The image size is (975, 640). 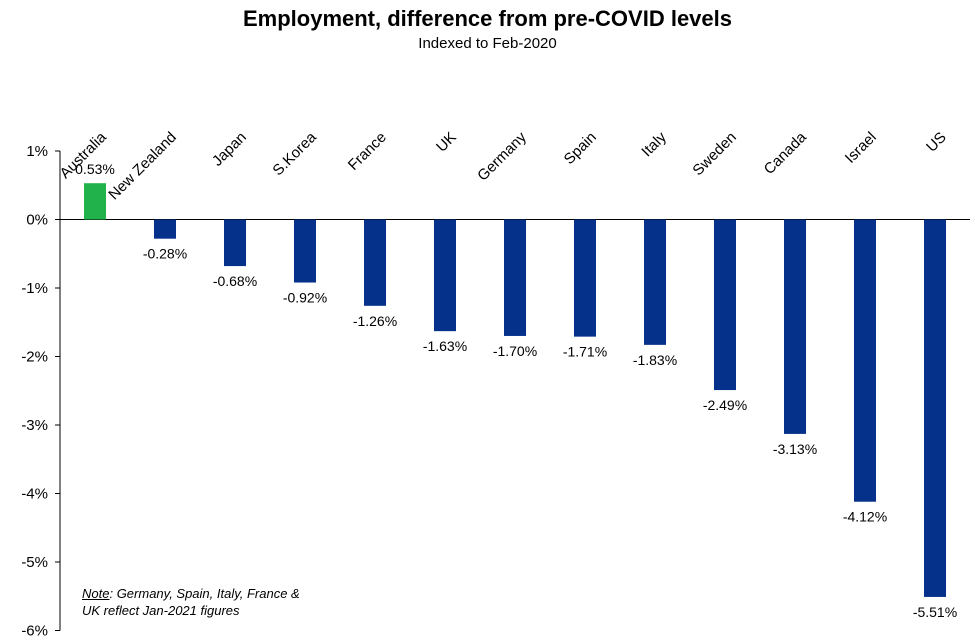 What do you see at coordinates (204, 593) in the screenshot?
I see `note-text: : Germany, Spain, Italy, France &` at bounding box center [204, 593].